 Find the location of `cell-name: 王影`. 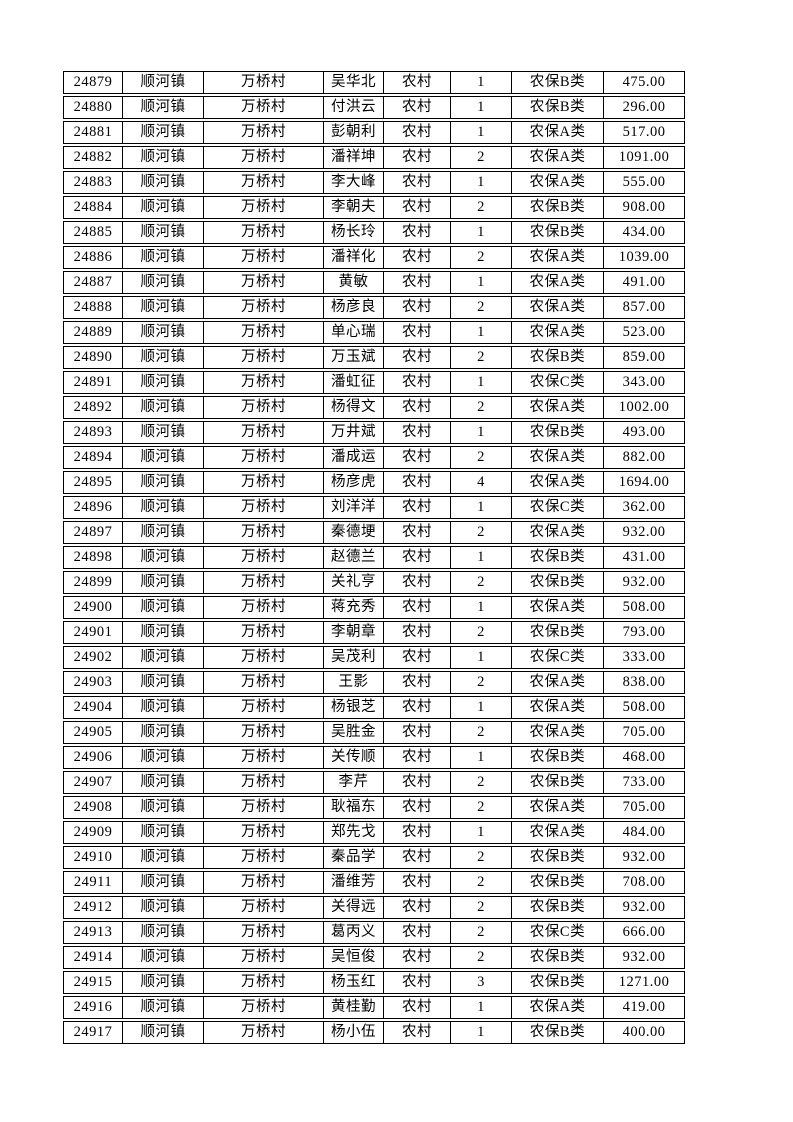

cell-name: 王影 is located at coordinates (354, 682).